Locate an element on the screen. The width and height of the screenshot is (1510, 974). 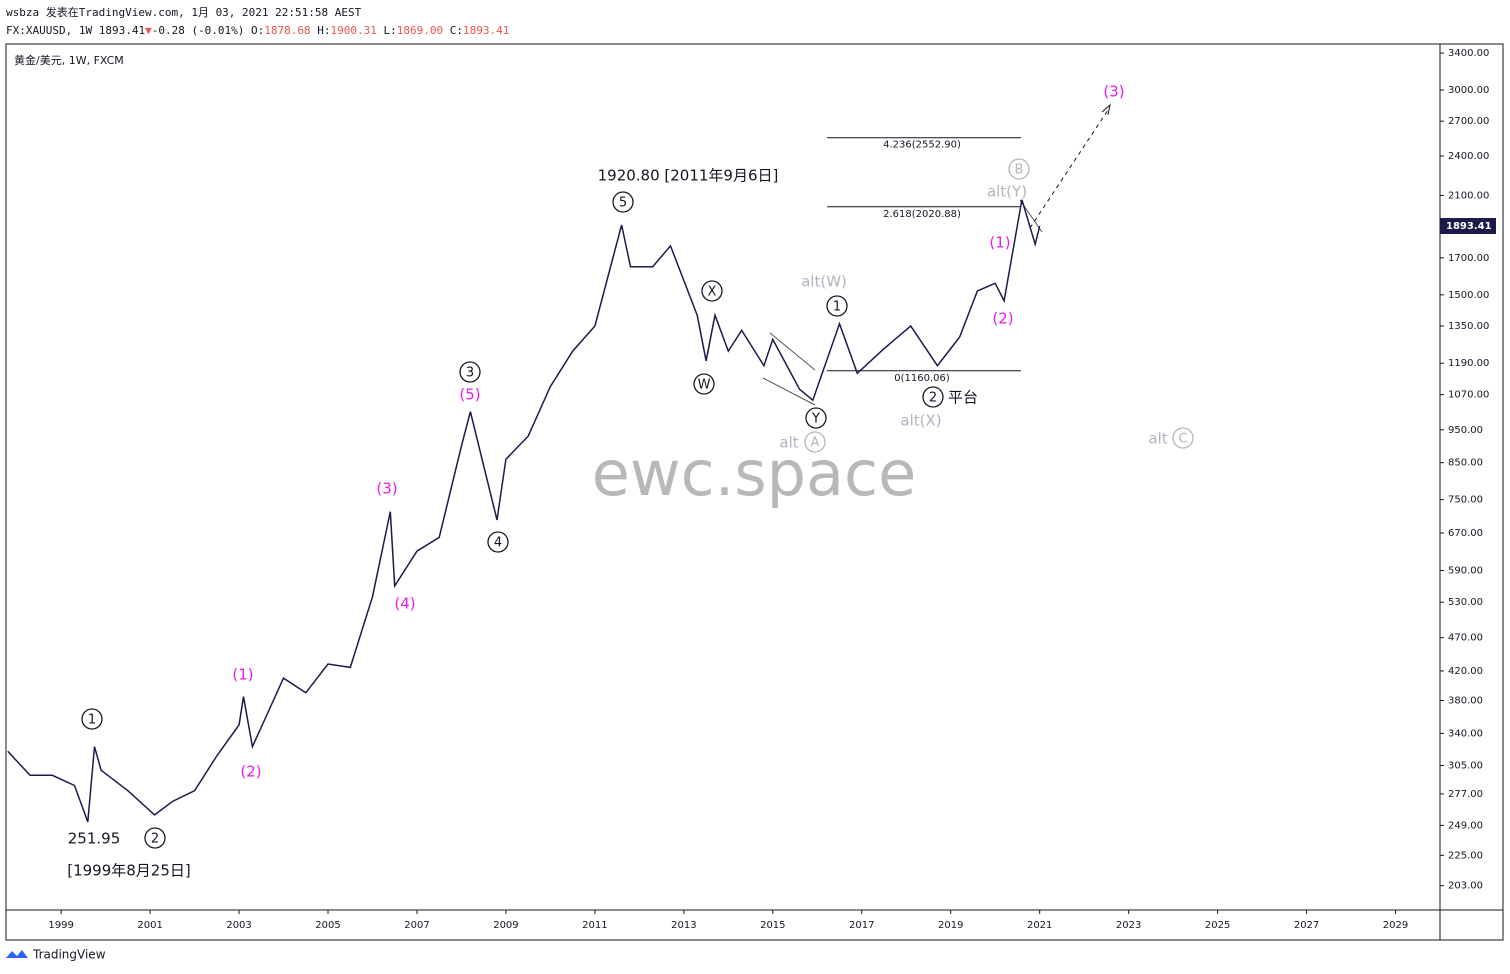
price-tag-label: 1893.41 is located at coordinates (1469, 226).